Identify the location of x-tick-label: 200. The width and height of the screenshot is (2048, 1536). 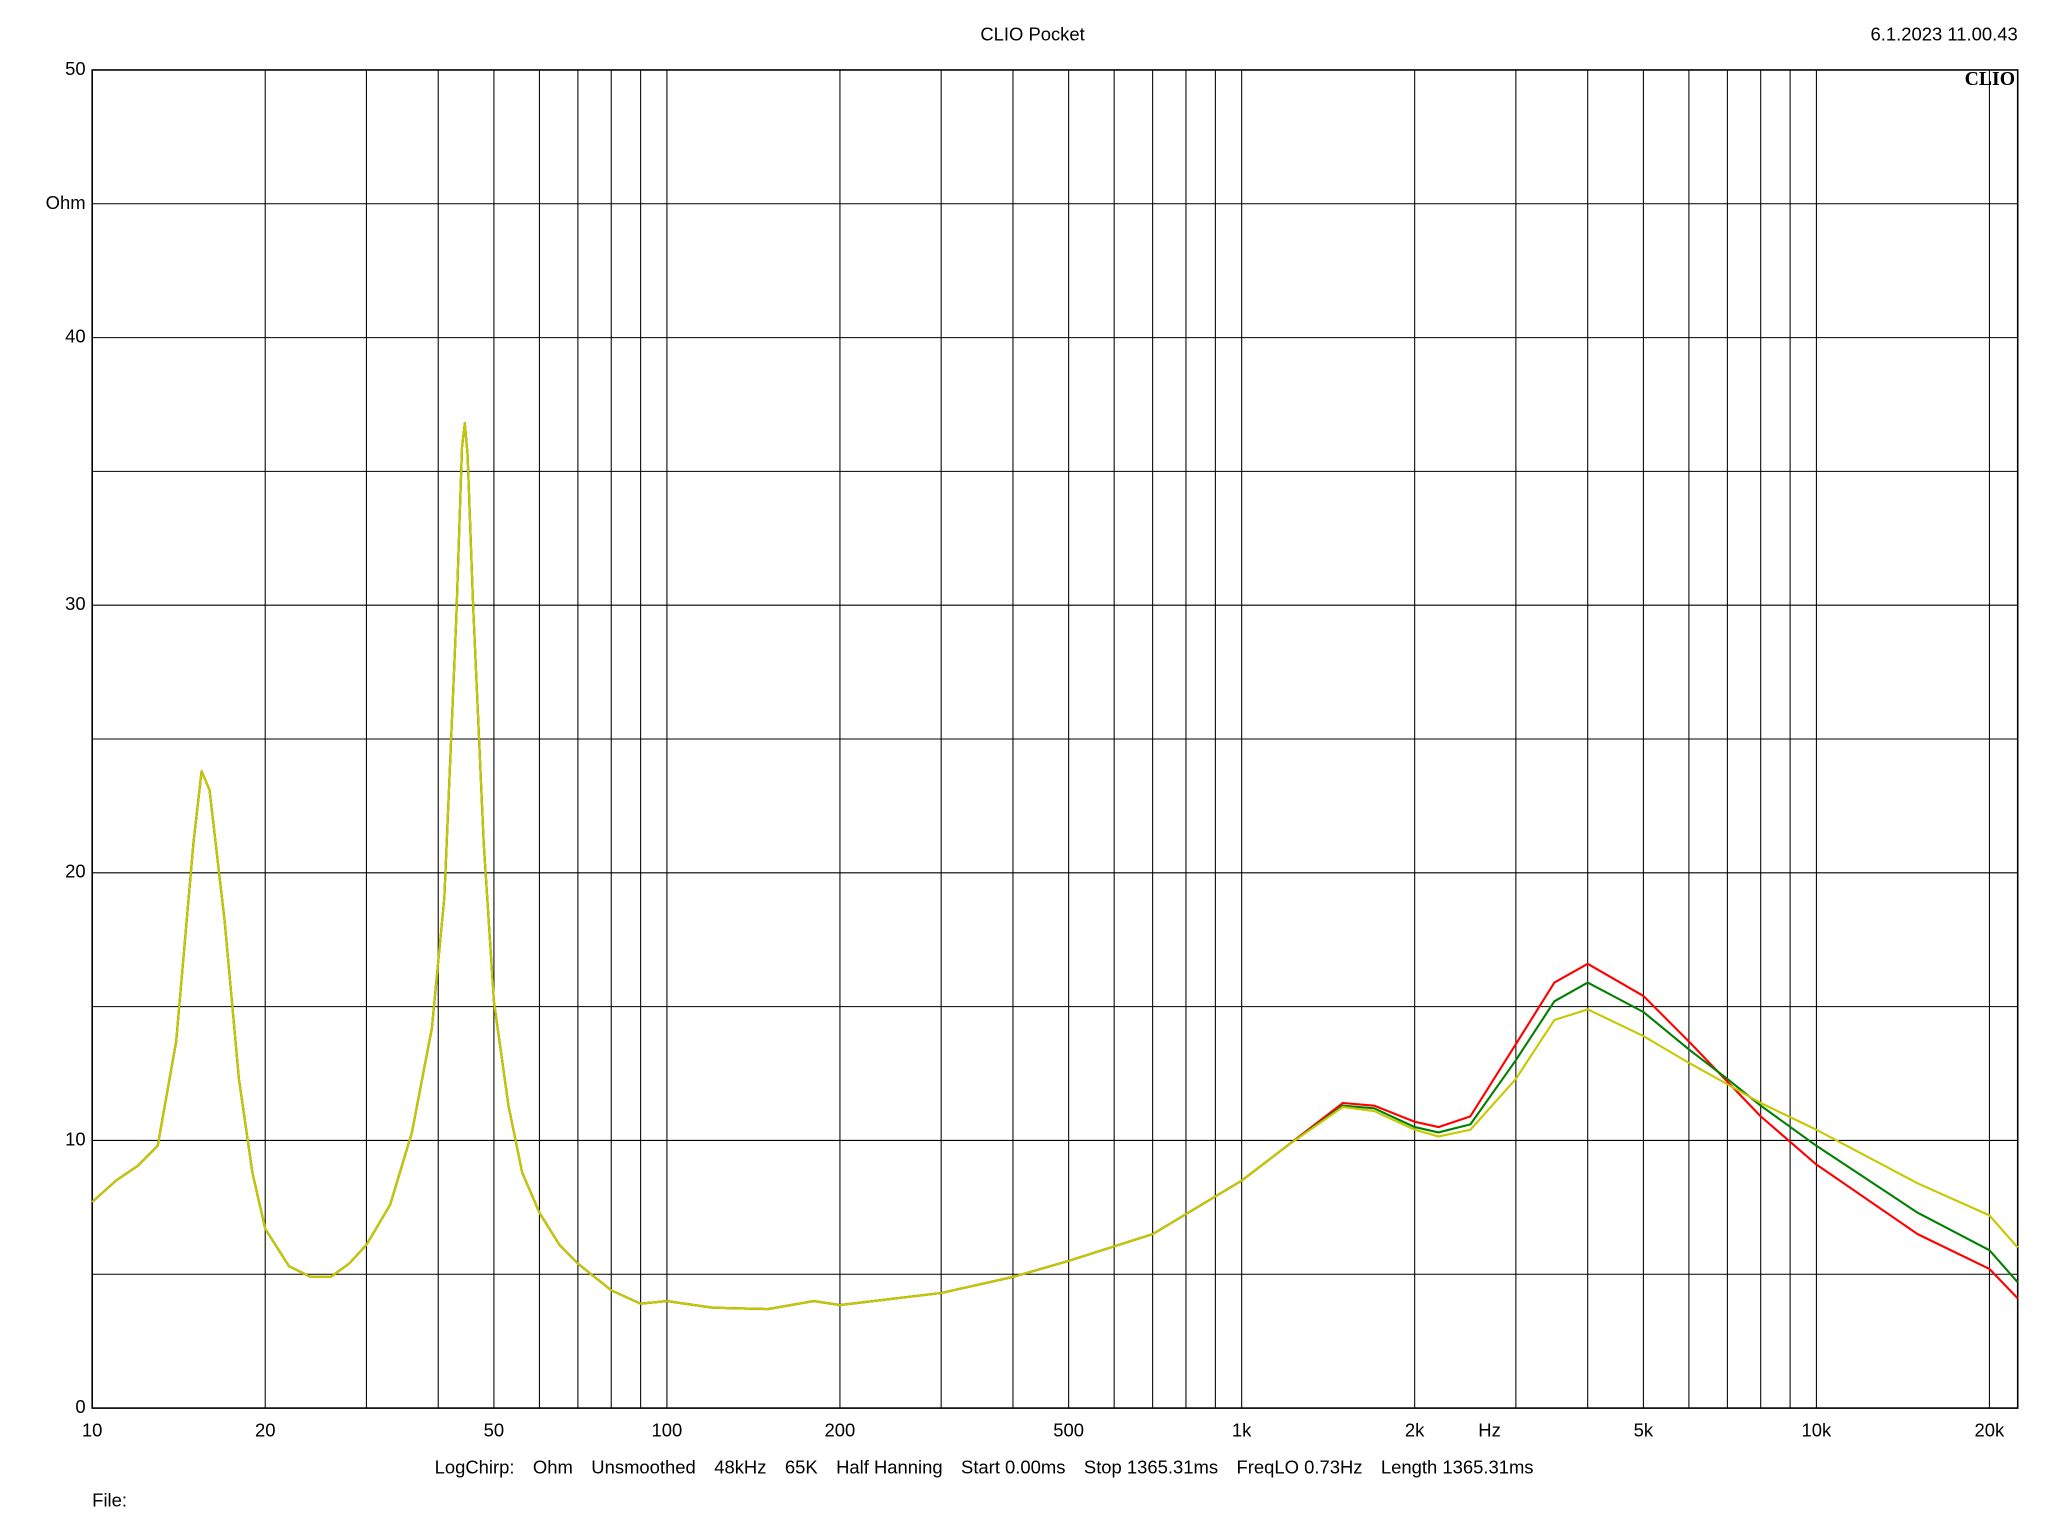
(840, 1430).